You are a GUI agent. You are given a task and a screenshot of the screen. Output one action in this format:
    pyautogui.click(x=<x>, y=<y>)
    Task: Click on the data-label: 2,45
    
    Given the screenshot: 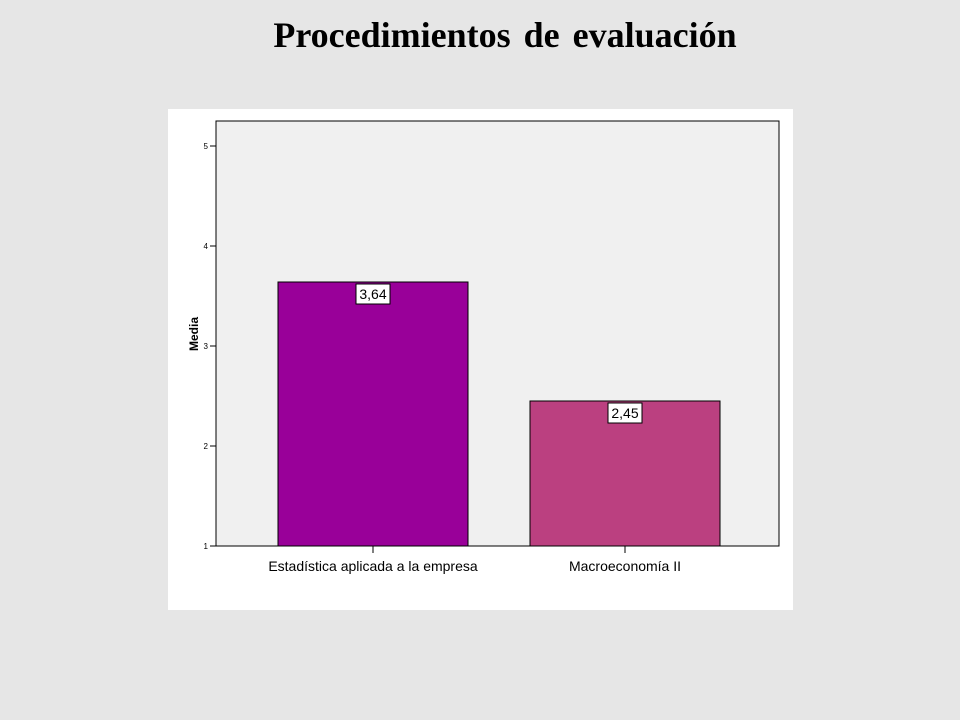 What is the action you would take?
    pyautogui.click(x=624, y=413)
    